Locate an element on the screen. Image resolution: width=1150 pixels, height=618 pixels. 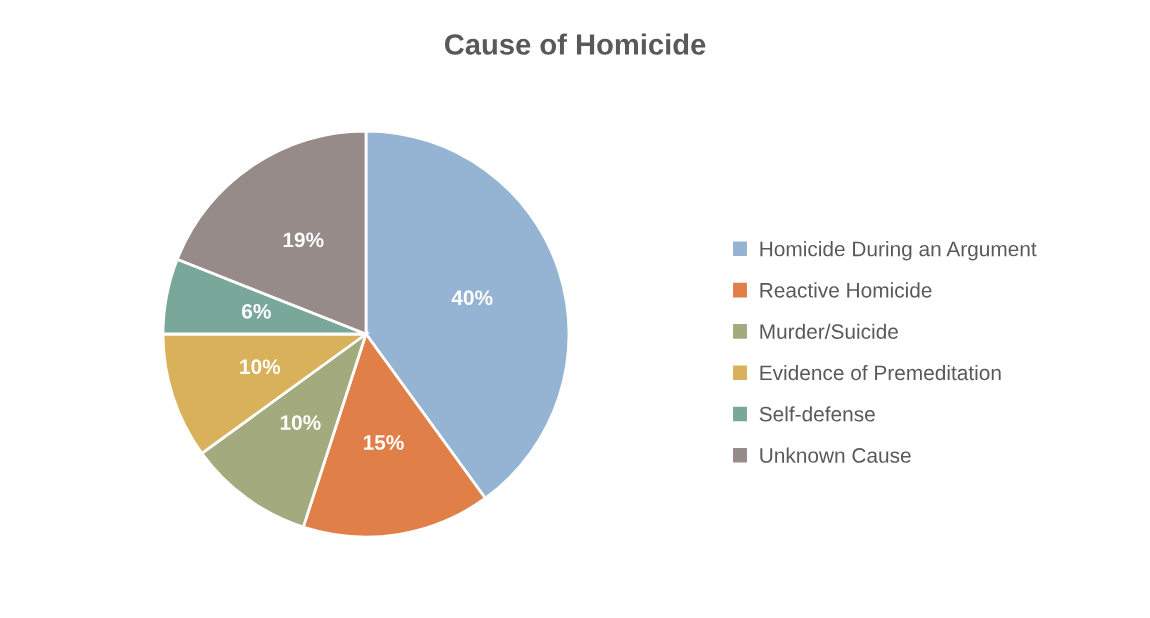
legend-label: Homicide During an Argument is located at coordinates (898, 251).